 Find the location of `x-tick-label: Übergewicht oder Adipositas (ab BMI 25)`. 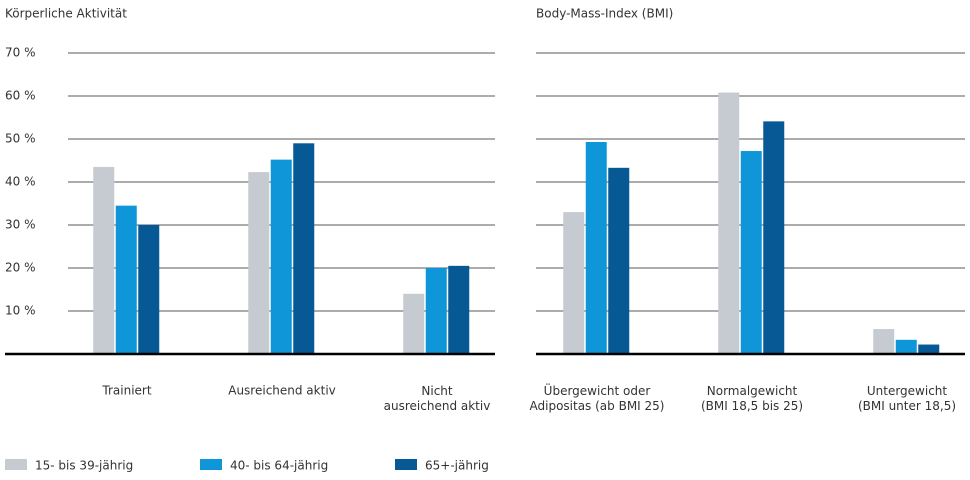

x-tick-label: Übergewicht oder Adipositas (ab BMI 25) is located at coordinates (597, 397).